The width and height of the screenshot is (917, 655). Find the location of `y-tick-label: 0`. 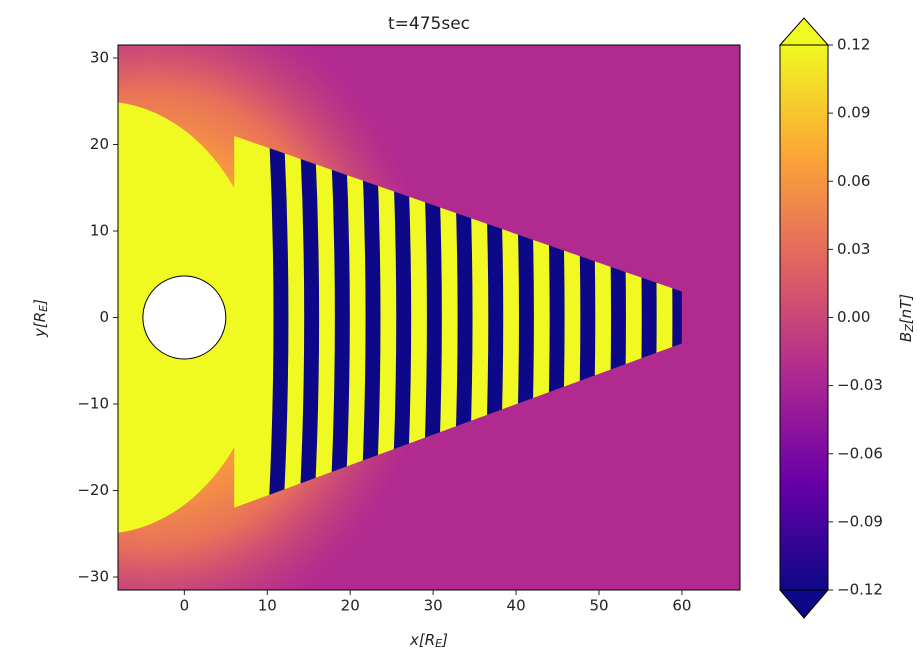

y-tick-label: 0 is located at coordinates (104, 317).